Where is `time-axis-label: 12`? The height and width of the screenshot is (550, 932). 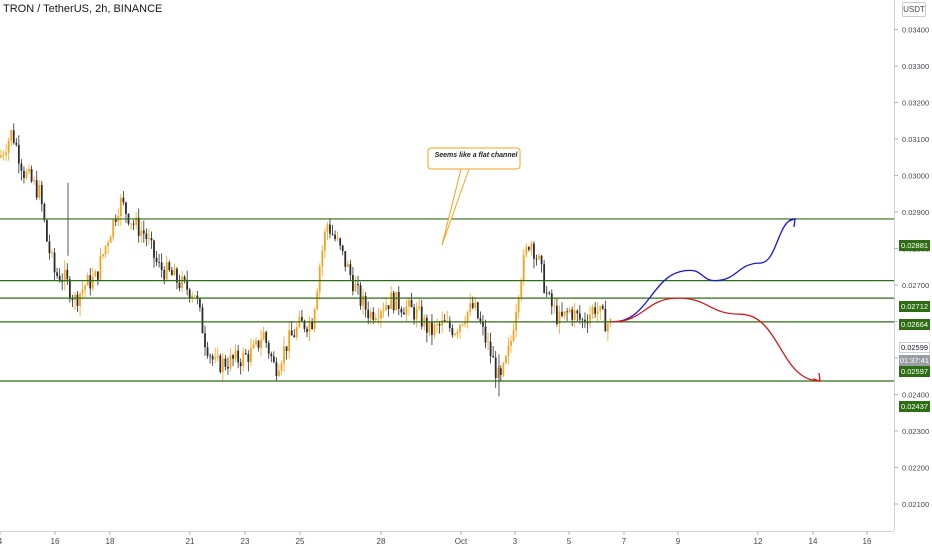 time-axis-label: 12 is located at coordinates (758, 541).